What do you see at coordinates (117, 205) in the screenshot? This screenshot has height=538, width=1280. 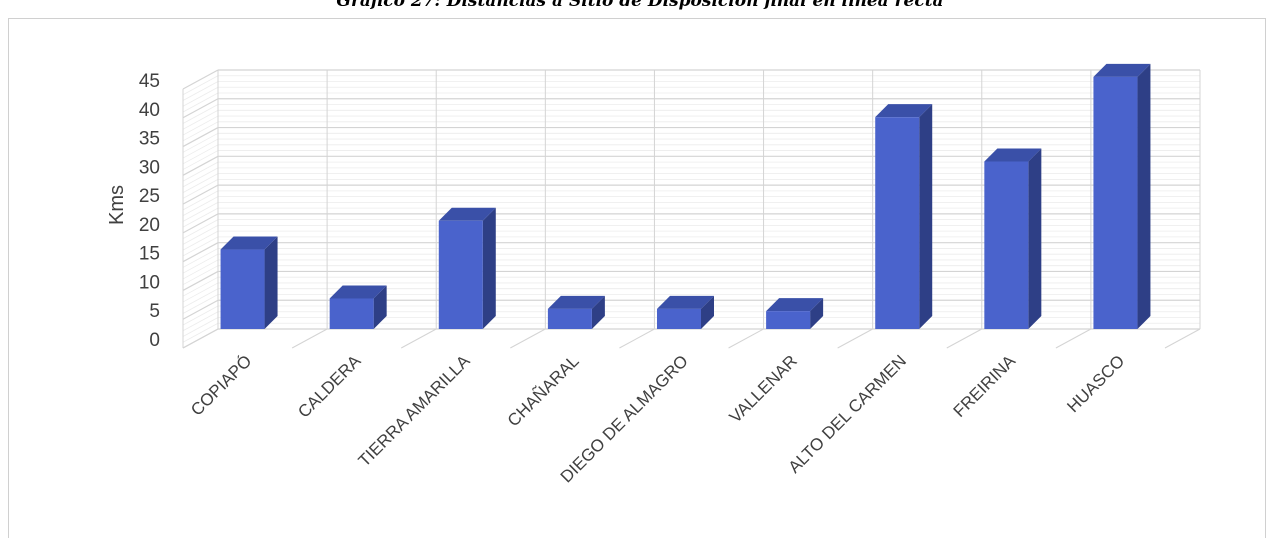 I see `y-axis-title: Kms` at bounding box center [117, 205].